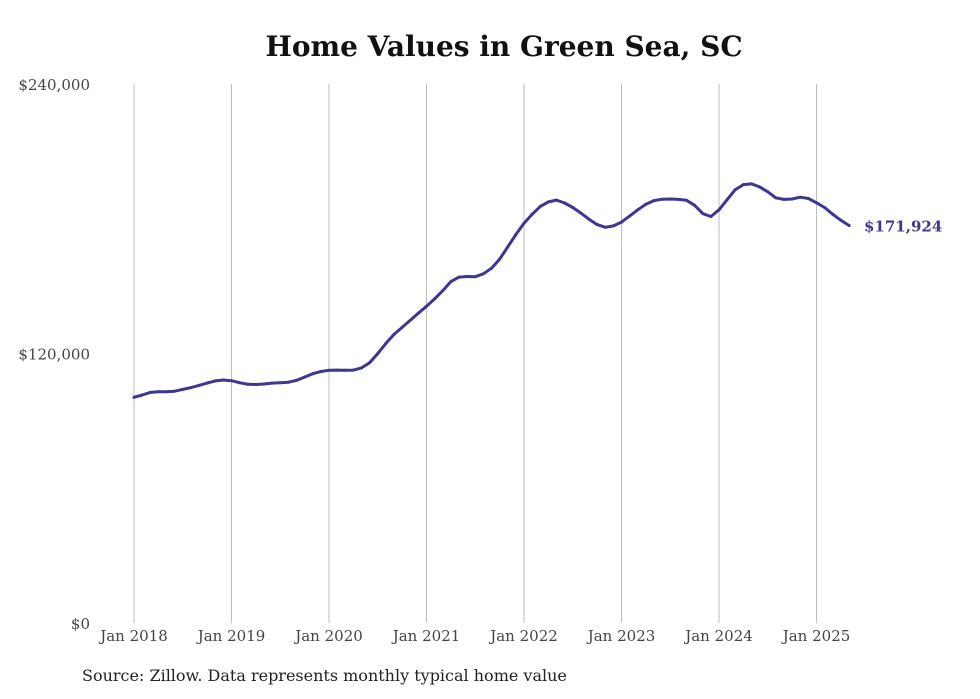 The width and height of the screenshot is (980, 699). I want to click on y-tick-label: $120,000, so click(54, 355).